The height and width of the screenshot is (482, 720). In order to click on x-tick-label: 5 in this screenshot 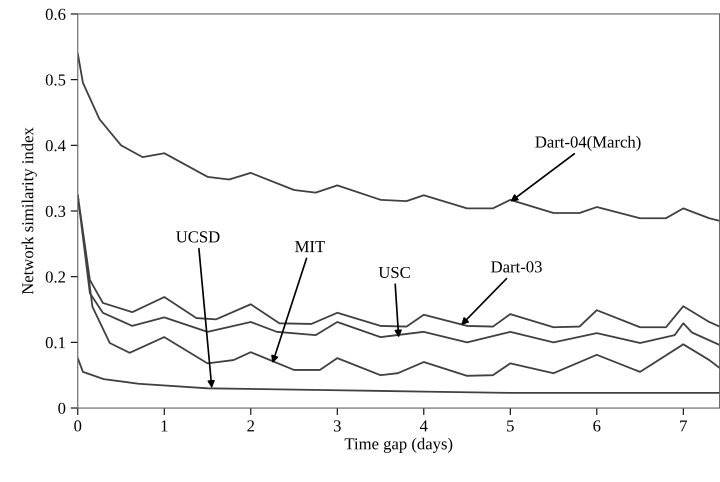, I will do `click(510, 426)`.